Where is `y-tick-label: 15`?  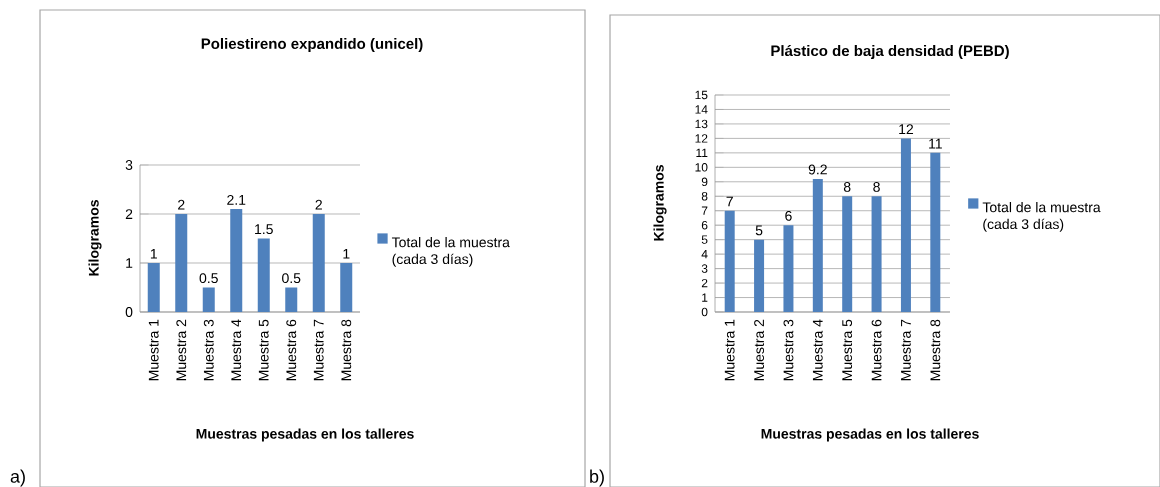 y-tick-label: 15 is located at coordinates (701, 95).